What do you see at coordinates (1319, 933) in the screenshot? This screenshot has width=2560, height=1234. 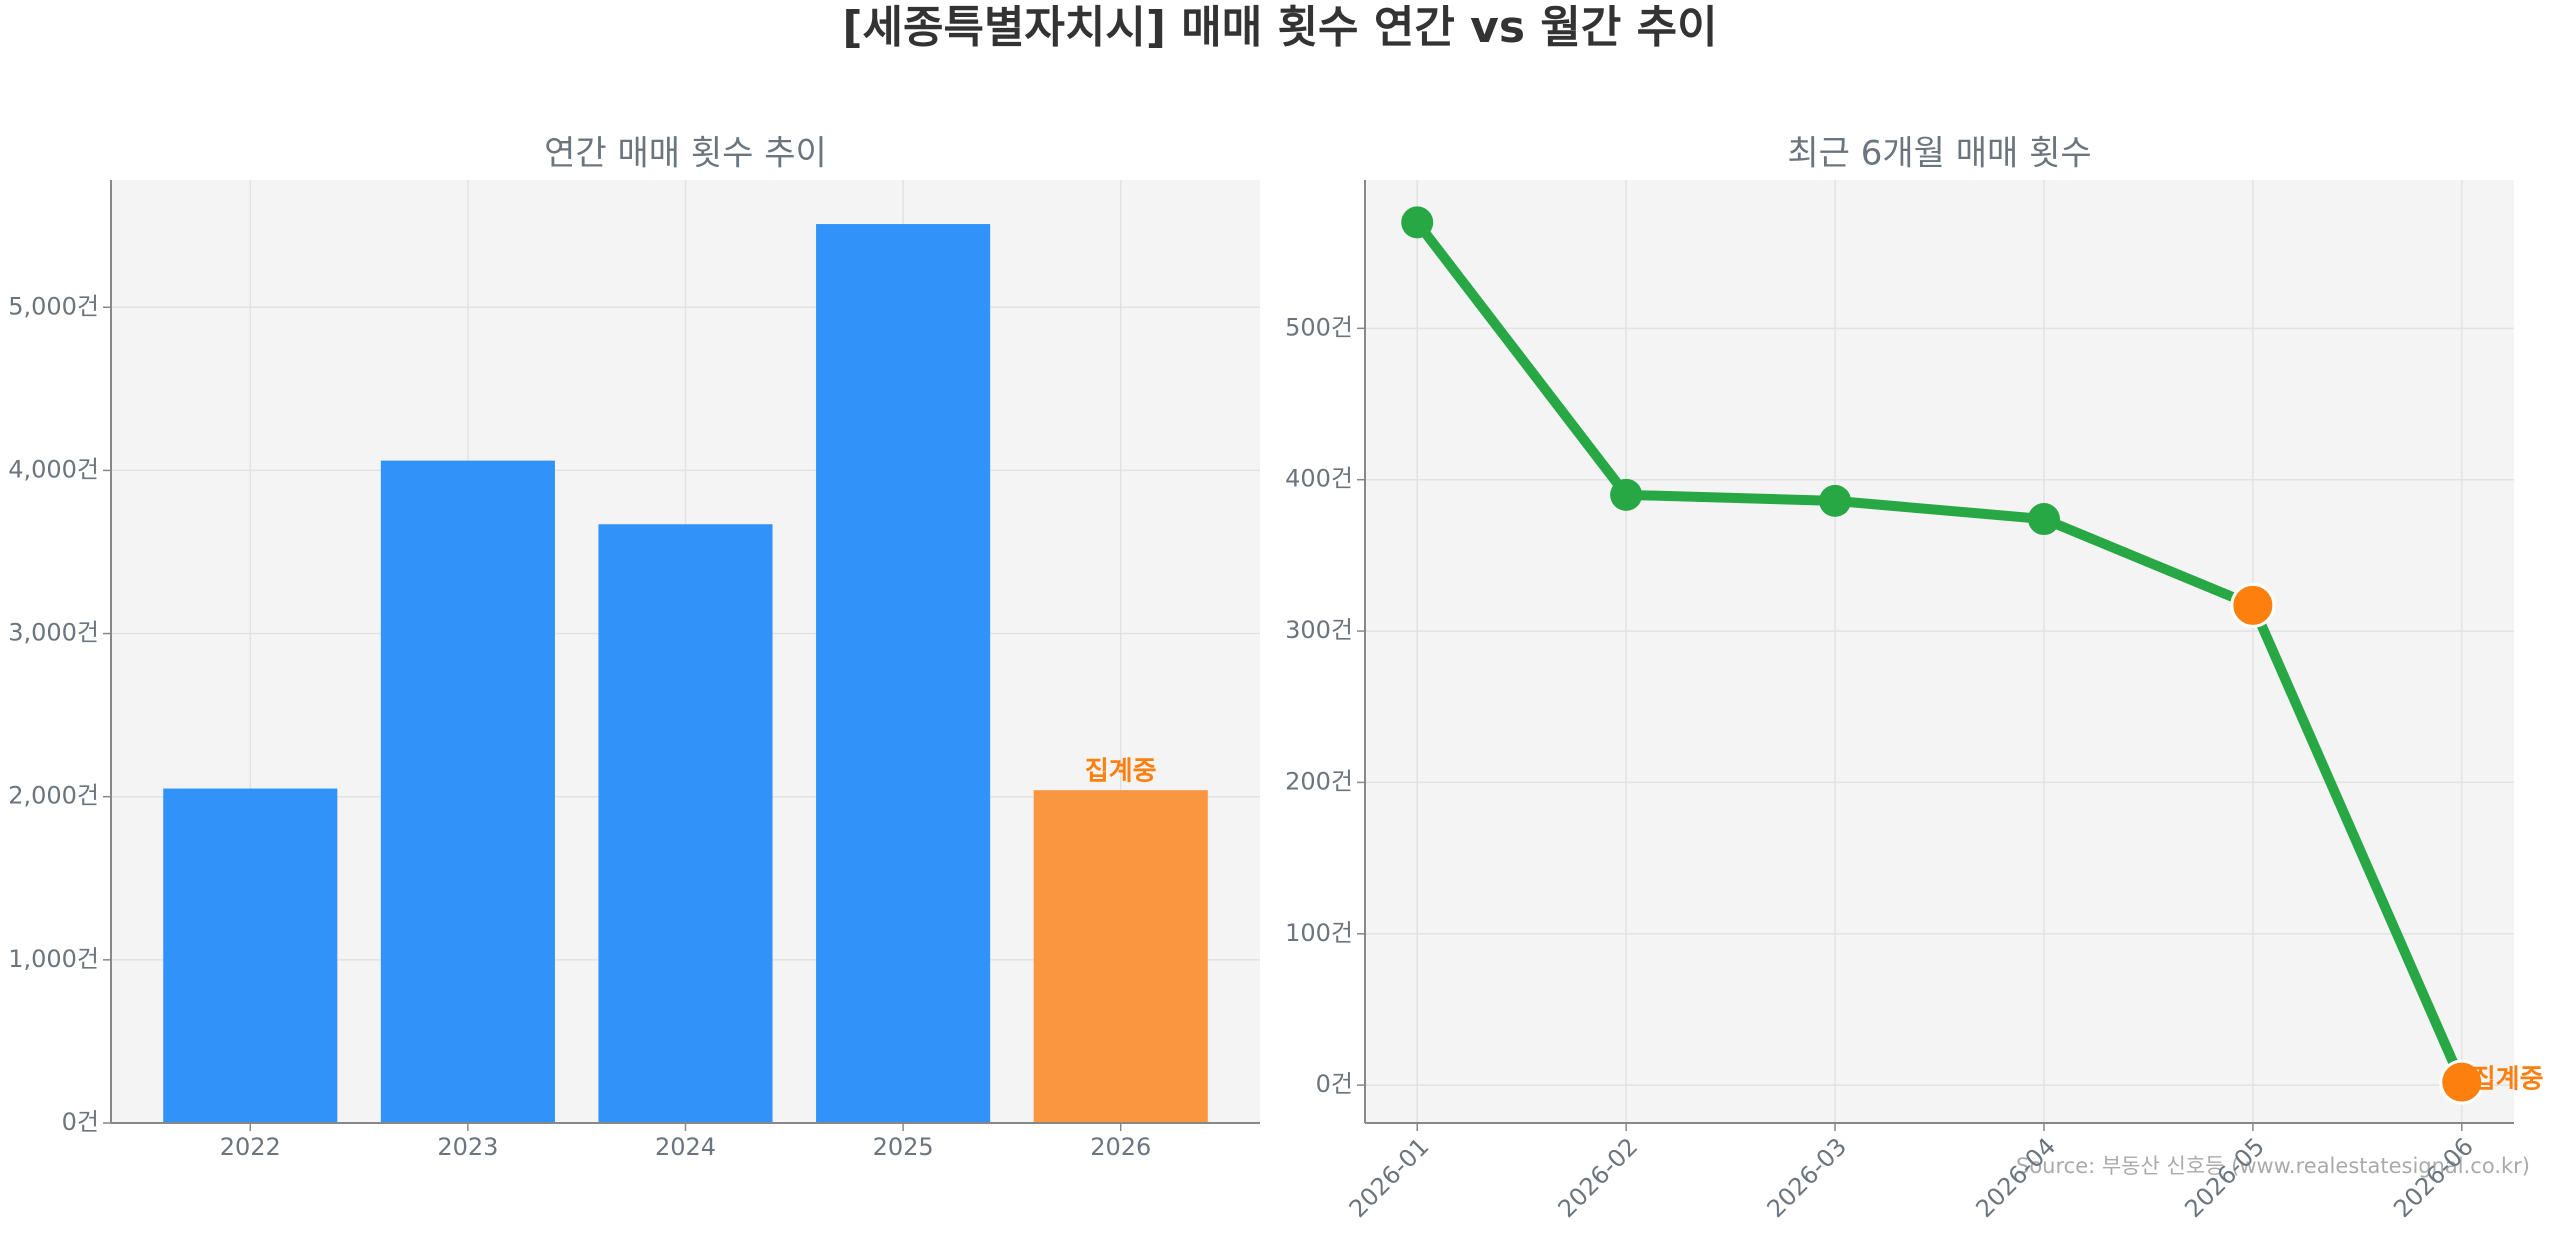 I see `y-tick-label: 100건` at bounding box center [1319, 933].